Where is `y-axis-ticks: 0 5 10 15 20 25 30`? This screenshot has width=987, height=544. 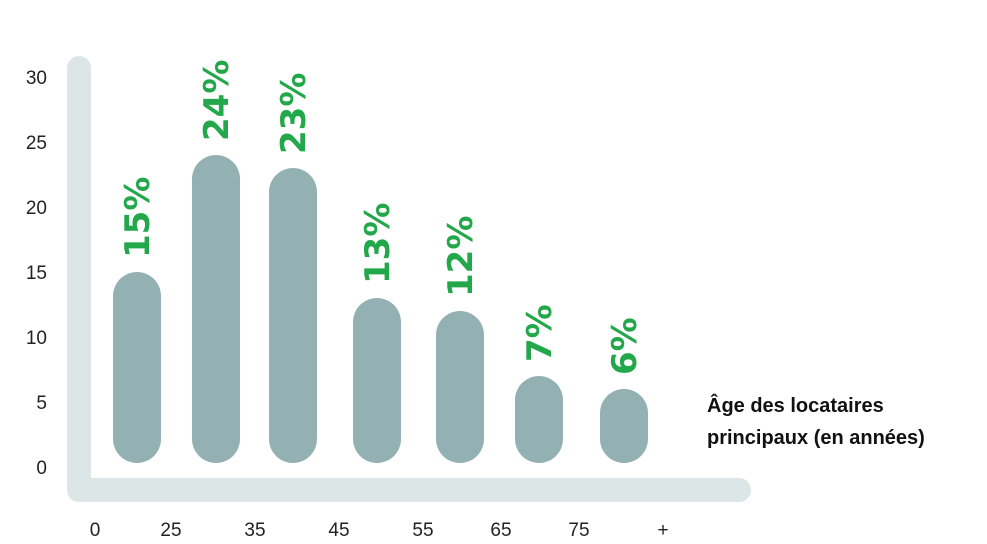 y-axis-ticks: 0 5 10 15 20 25 30 is located at coordinates (36, 273).